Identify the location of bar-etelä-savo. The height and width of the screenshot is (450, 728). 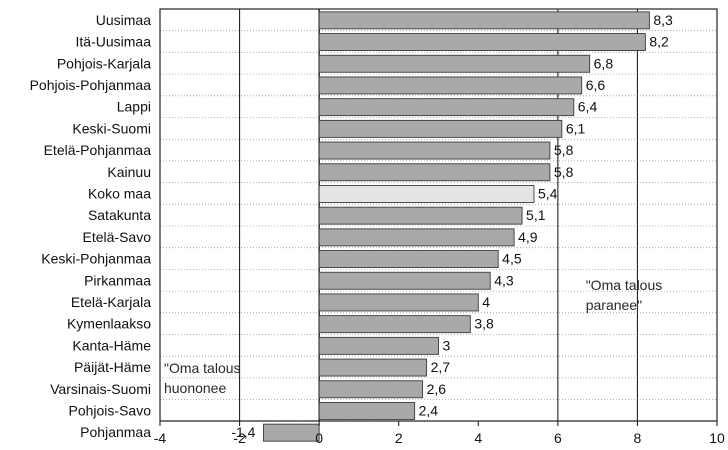
(416, 237).